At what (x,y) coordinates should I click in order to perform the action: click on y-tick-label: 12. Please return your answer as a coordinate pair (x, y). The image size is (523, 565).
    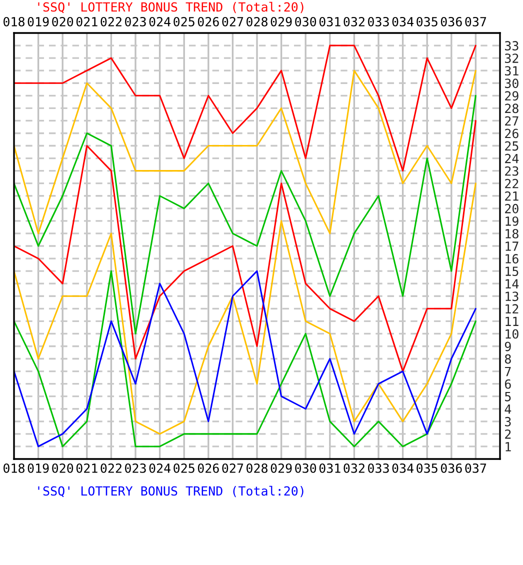
    Looking at the image, I should click on (512, 309).